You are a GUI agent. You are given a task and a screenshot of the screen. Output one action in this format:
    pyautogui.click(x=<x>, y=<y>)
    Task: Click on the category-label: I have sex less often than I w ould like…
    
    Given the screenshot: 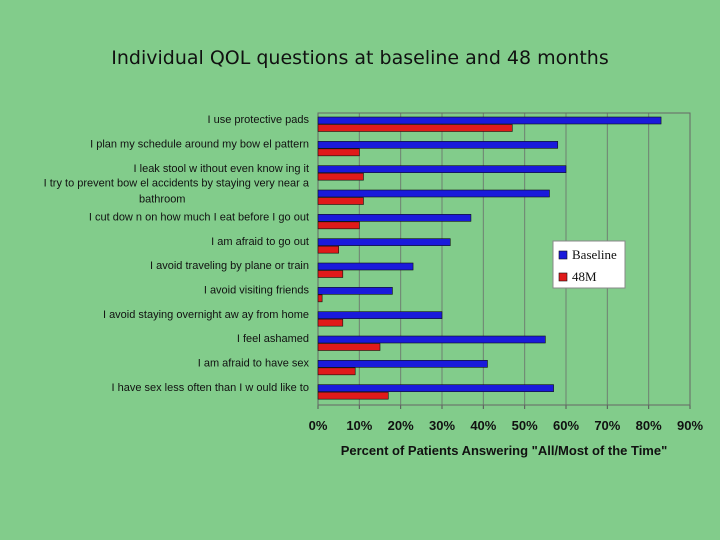 What is the action you would take?
    pyautogui.click(x=210, y=388)
    